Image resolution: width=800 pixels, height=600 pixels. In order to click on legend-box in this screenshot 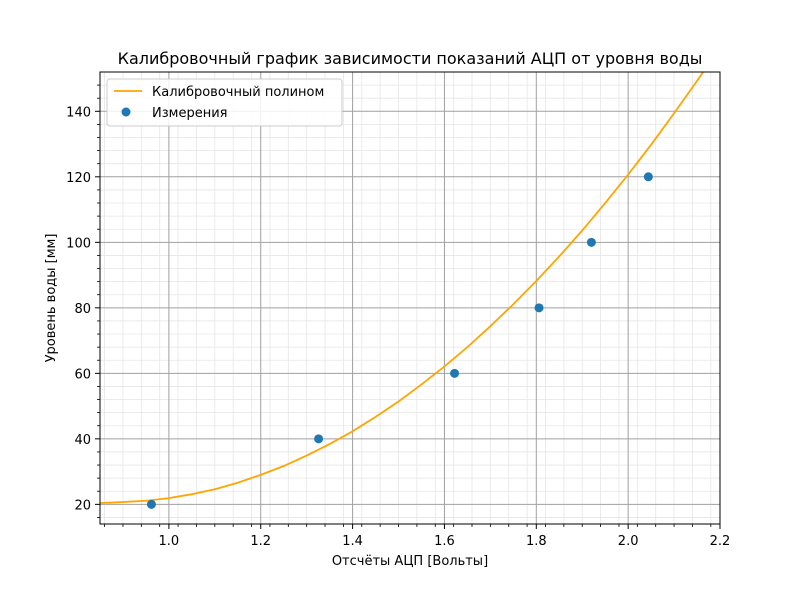, I will do `click(224, 102)`.